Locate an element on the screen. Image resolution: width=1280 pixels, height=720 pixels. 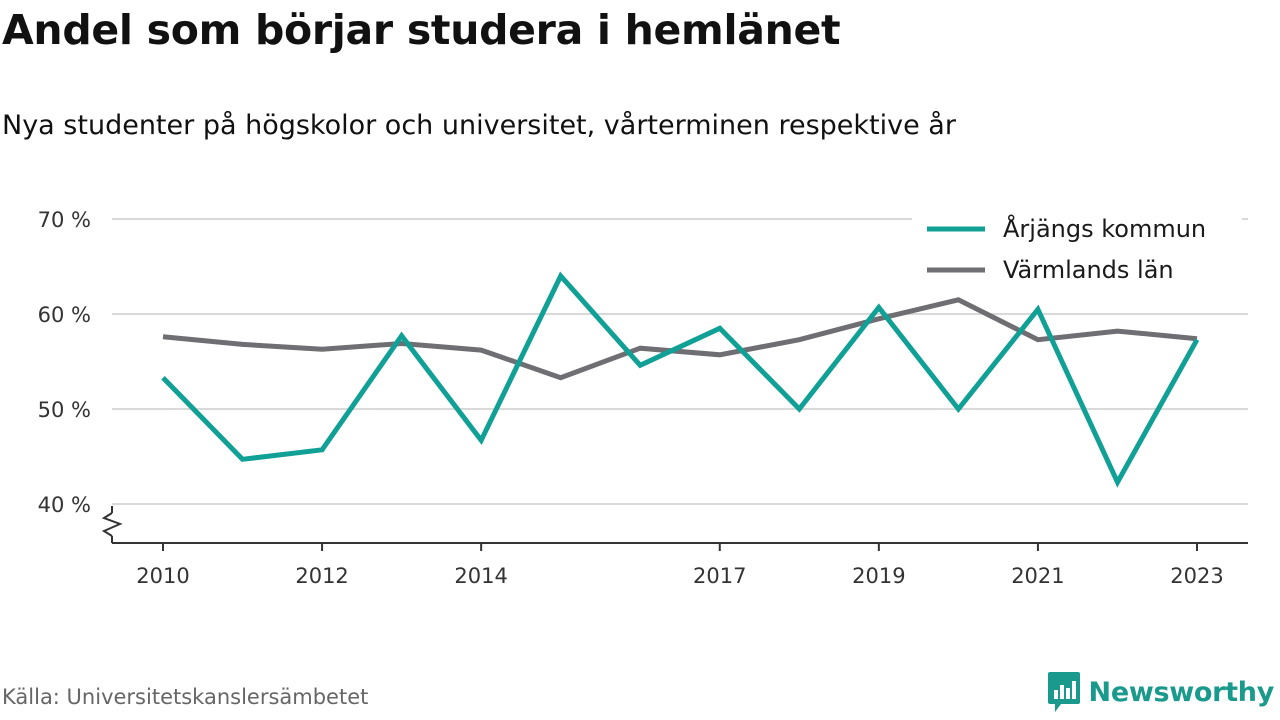
x-axis-ticks: 2010 2012 2014 2017 2019 2021 2023 is located at coordinates (680, 565).